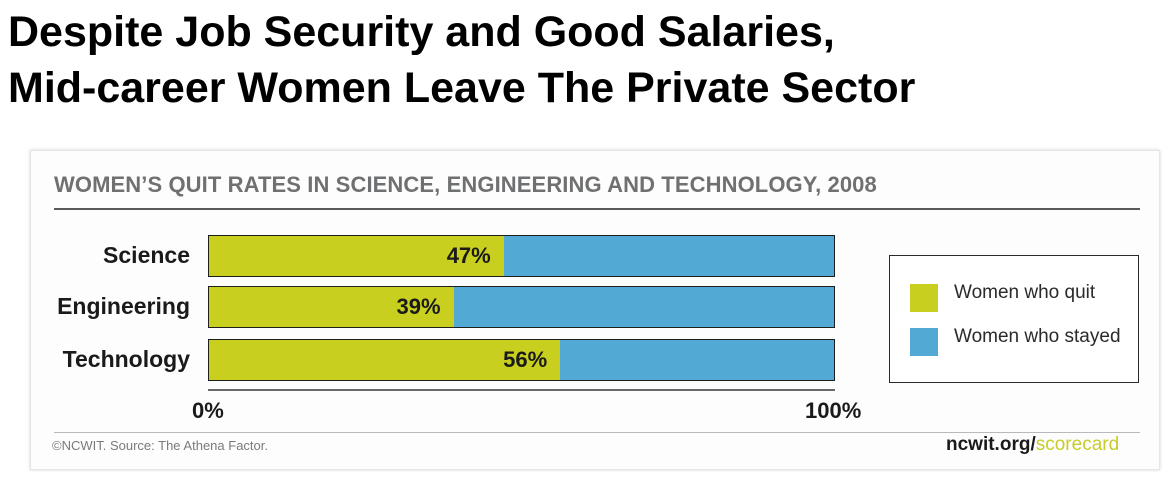  I want to click on value-label-science: 47%, so click(468, 255).